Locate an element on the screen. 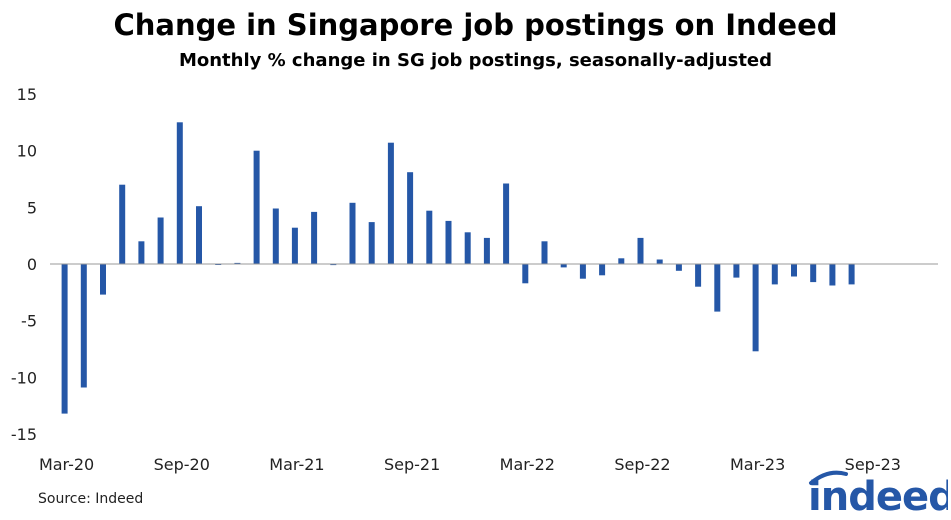  logo-arc-icon is located at coordinates (828, 477).